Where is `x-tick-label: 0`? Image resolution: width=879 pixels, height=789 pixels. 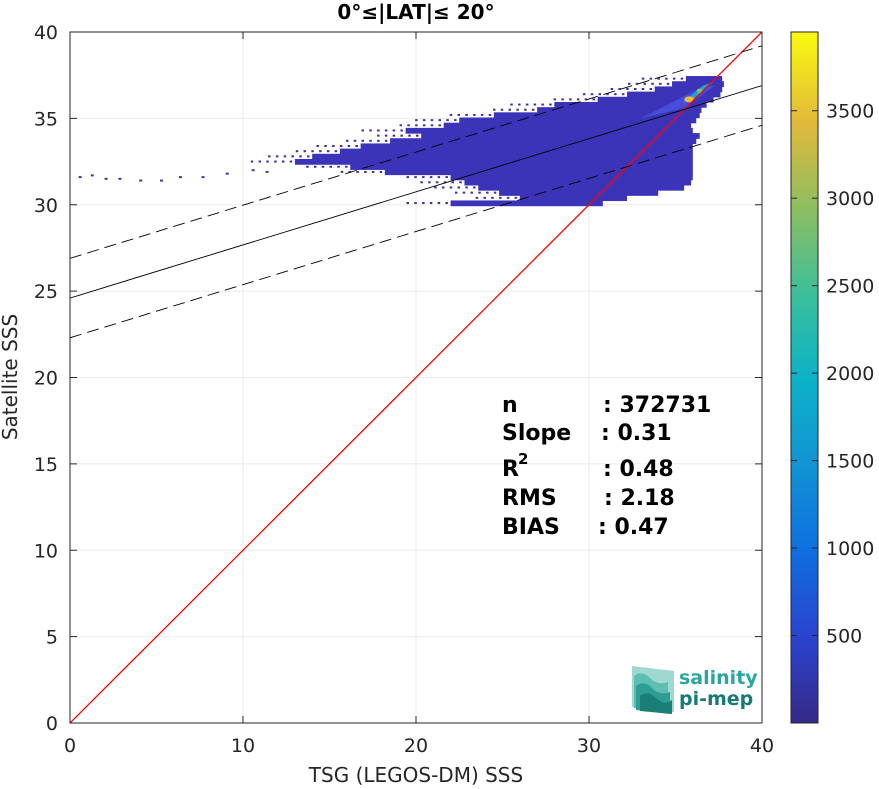 x-tick-label: 0 is located at coordinates (70, 746).